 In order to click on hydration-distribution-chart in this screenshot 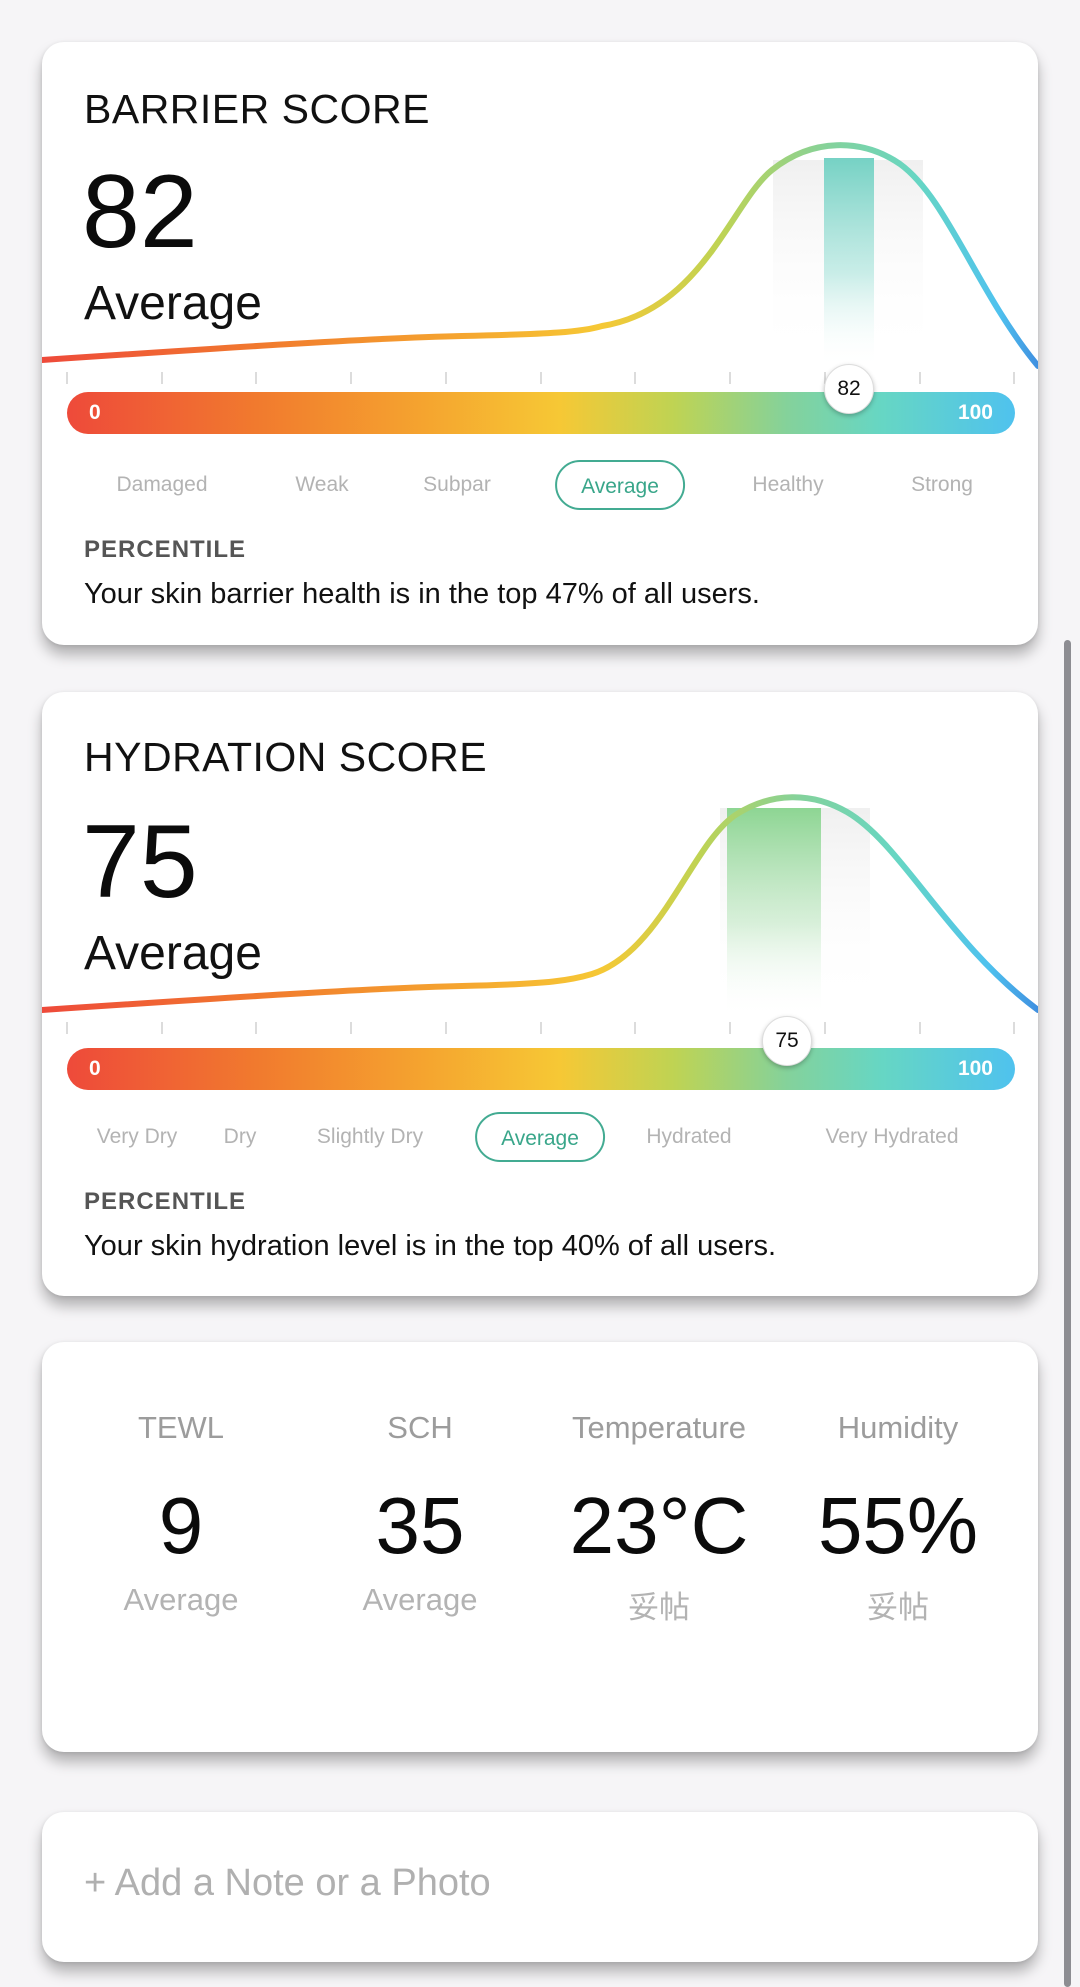, I will do `click(540, 914)`.